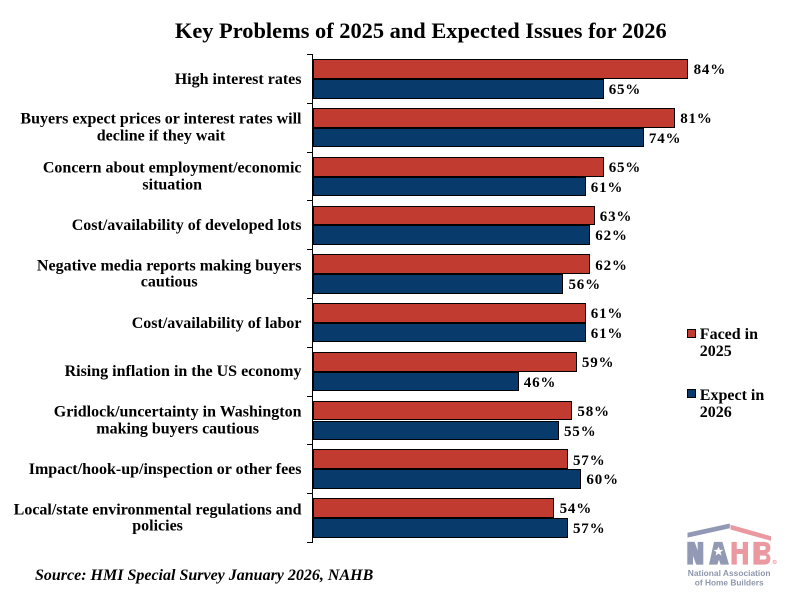 The height and width of the screenshot is (600, 800). I want to click on svg-text: R, so click(775, 562).